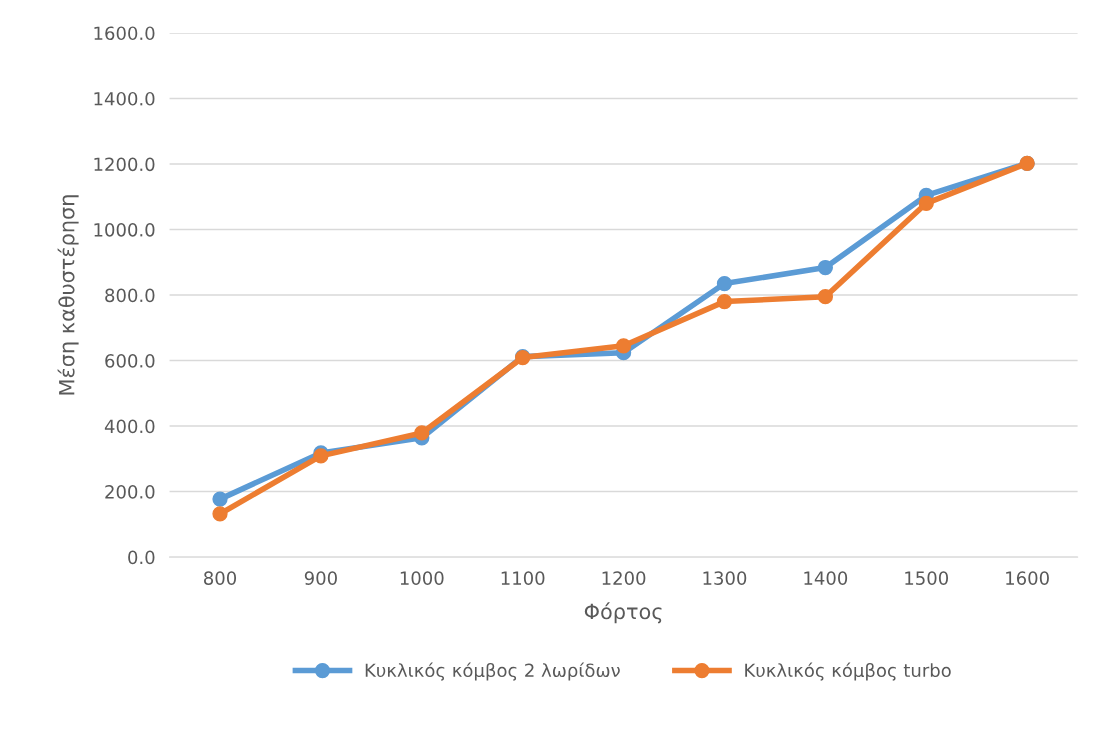 Image resolution: width=1094 pixels, height=733 pixels. I want to click on x-tick-label: 900, so click(320, 578).